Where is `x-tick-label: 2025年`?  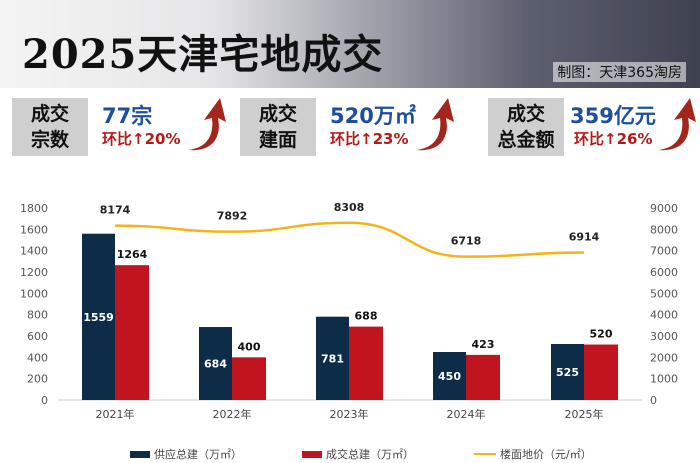
x-tick-label: 2025年 is located at coordinates (584, 414).